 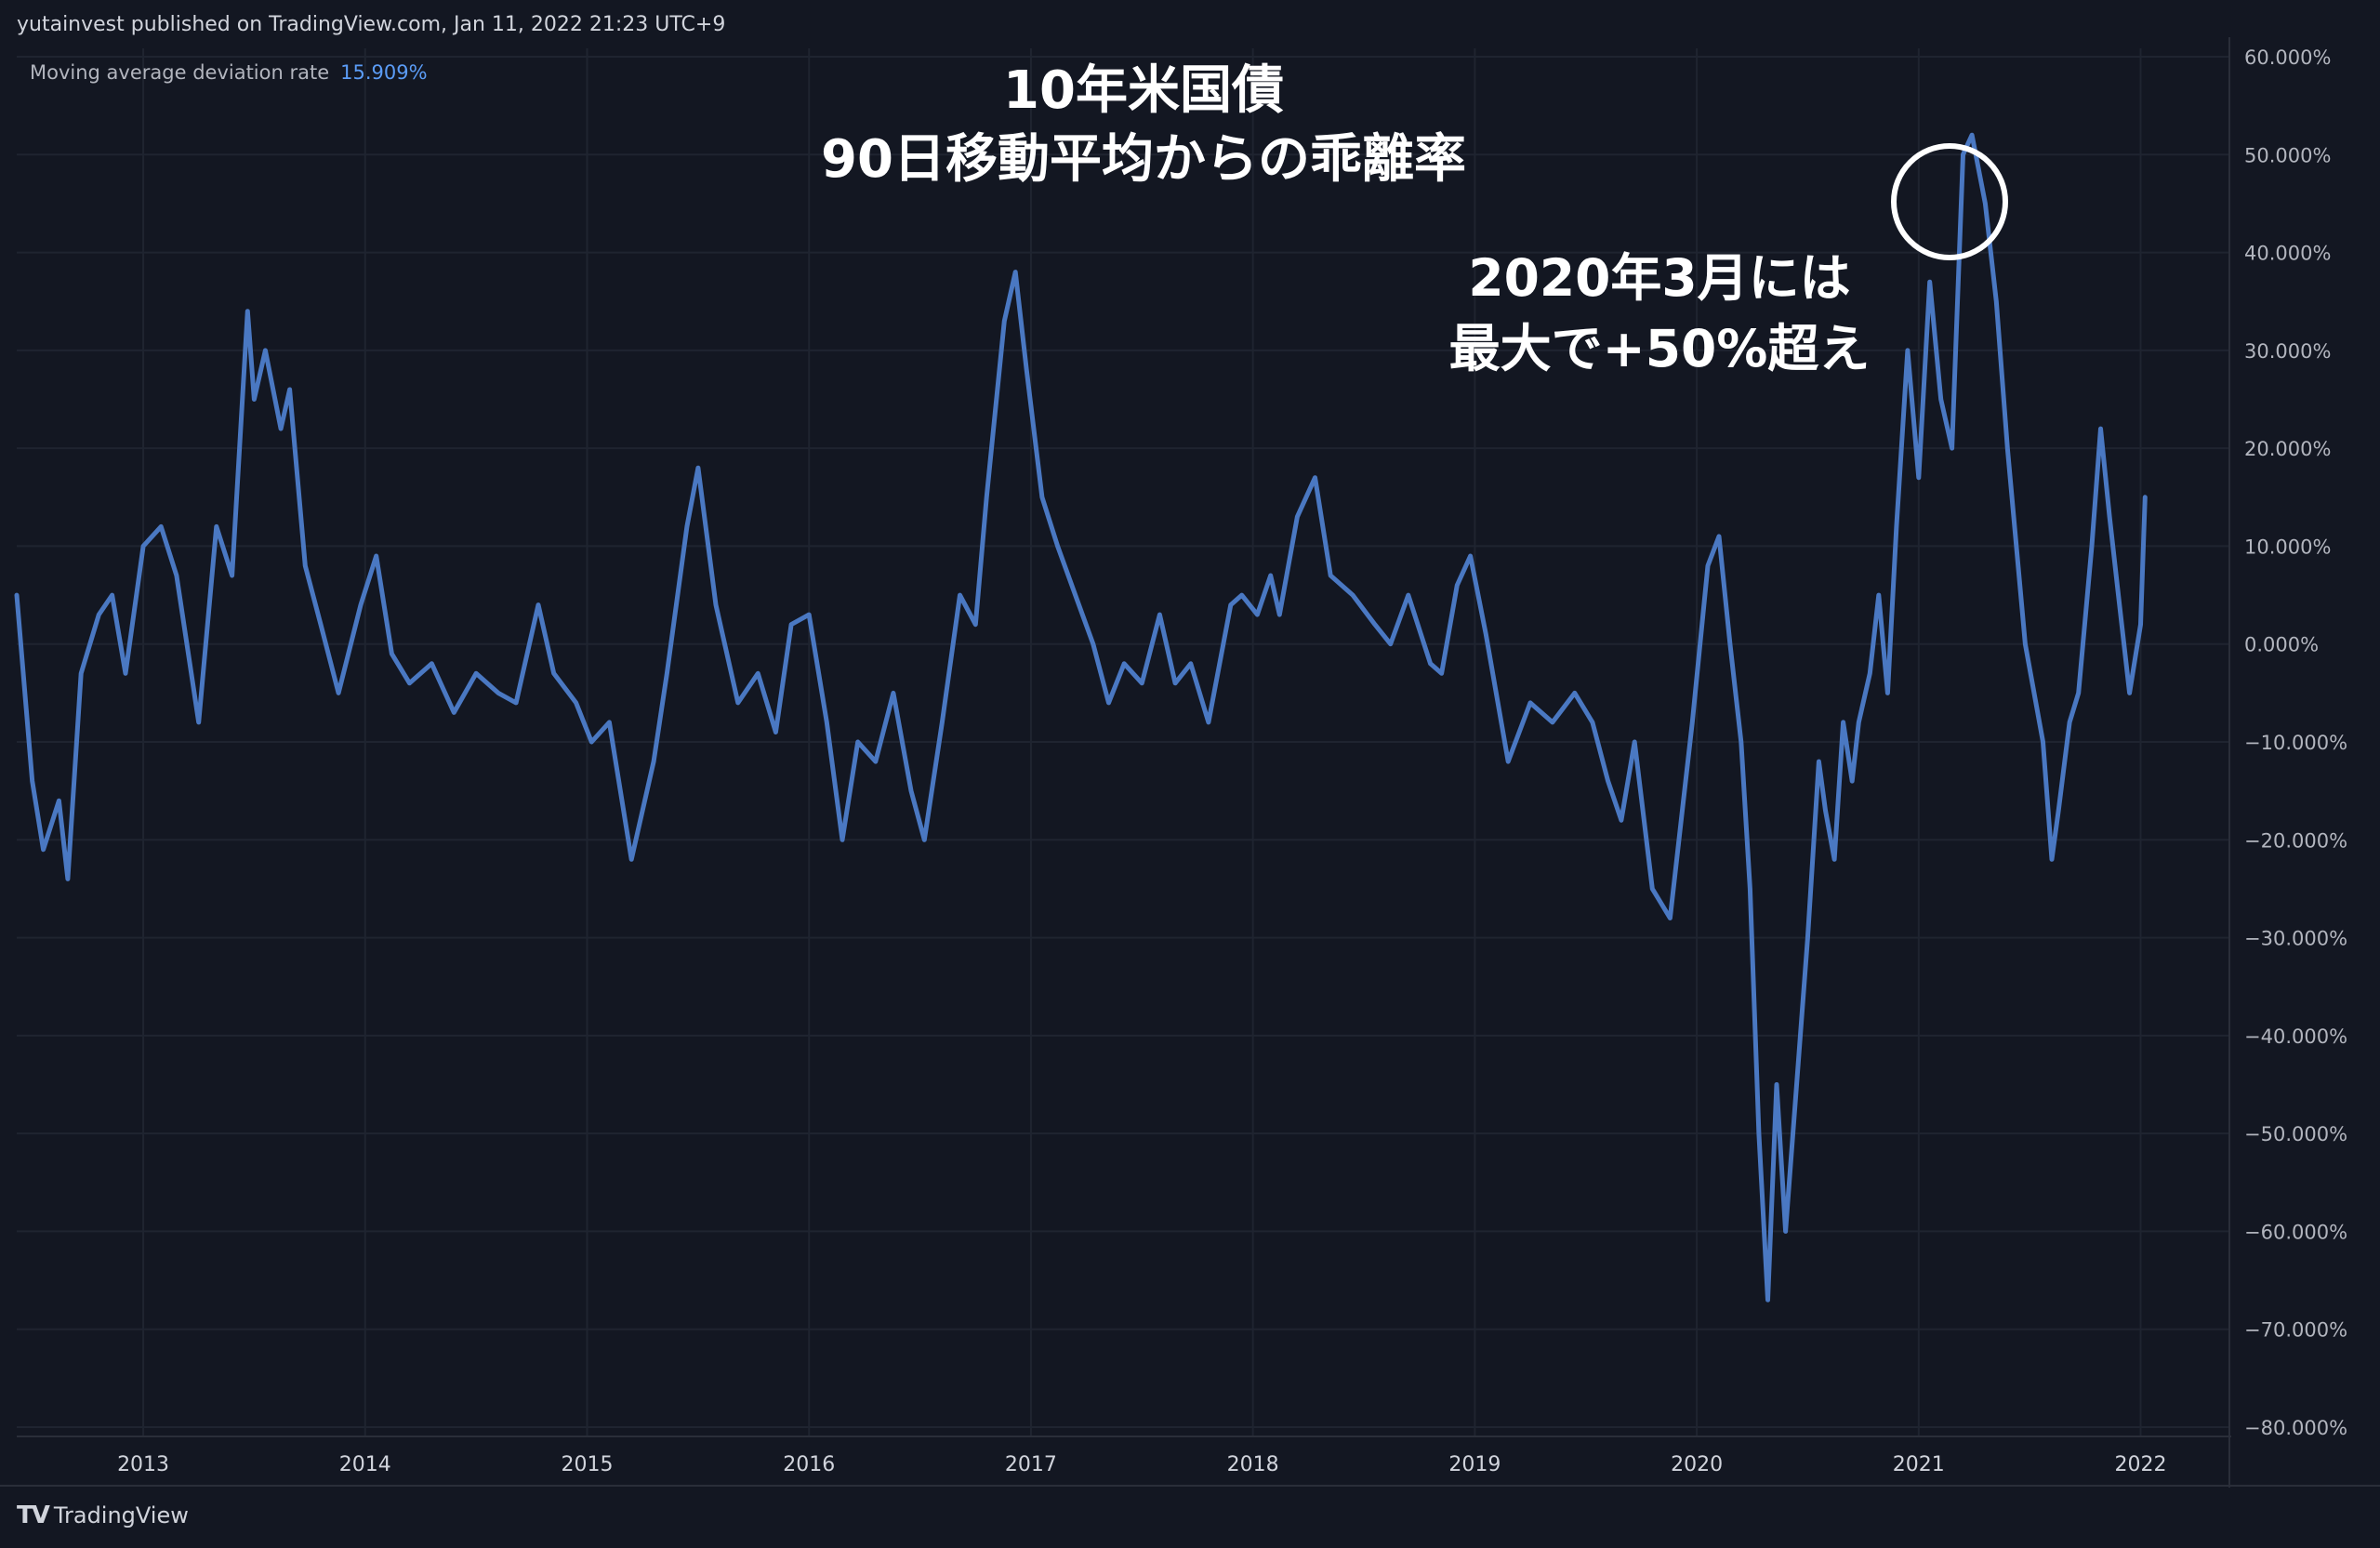 What do you see at coordinates (2287, 547) in the screenshot?
I see `y-tick-label: 10.000%` at bounding box center [2287, 547].